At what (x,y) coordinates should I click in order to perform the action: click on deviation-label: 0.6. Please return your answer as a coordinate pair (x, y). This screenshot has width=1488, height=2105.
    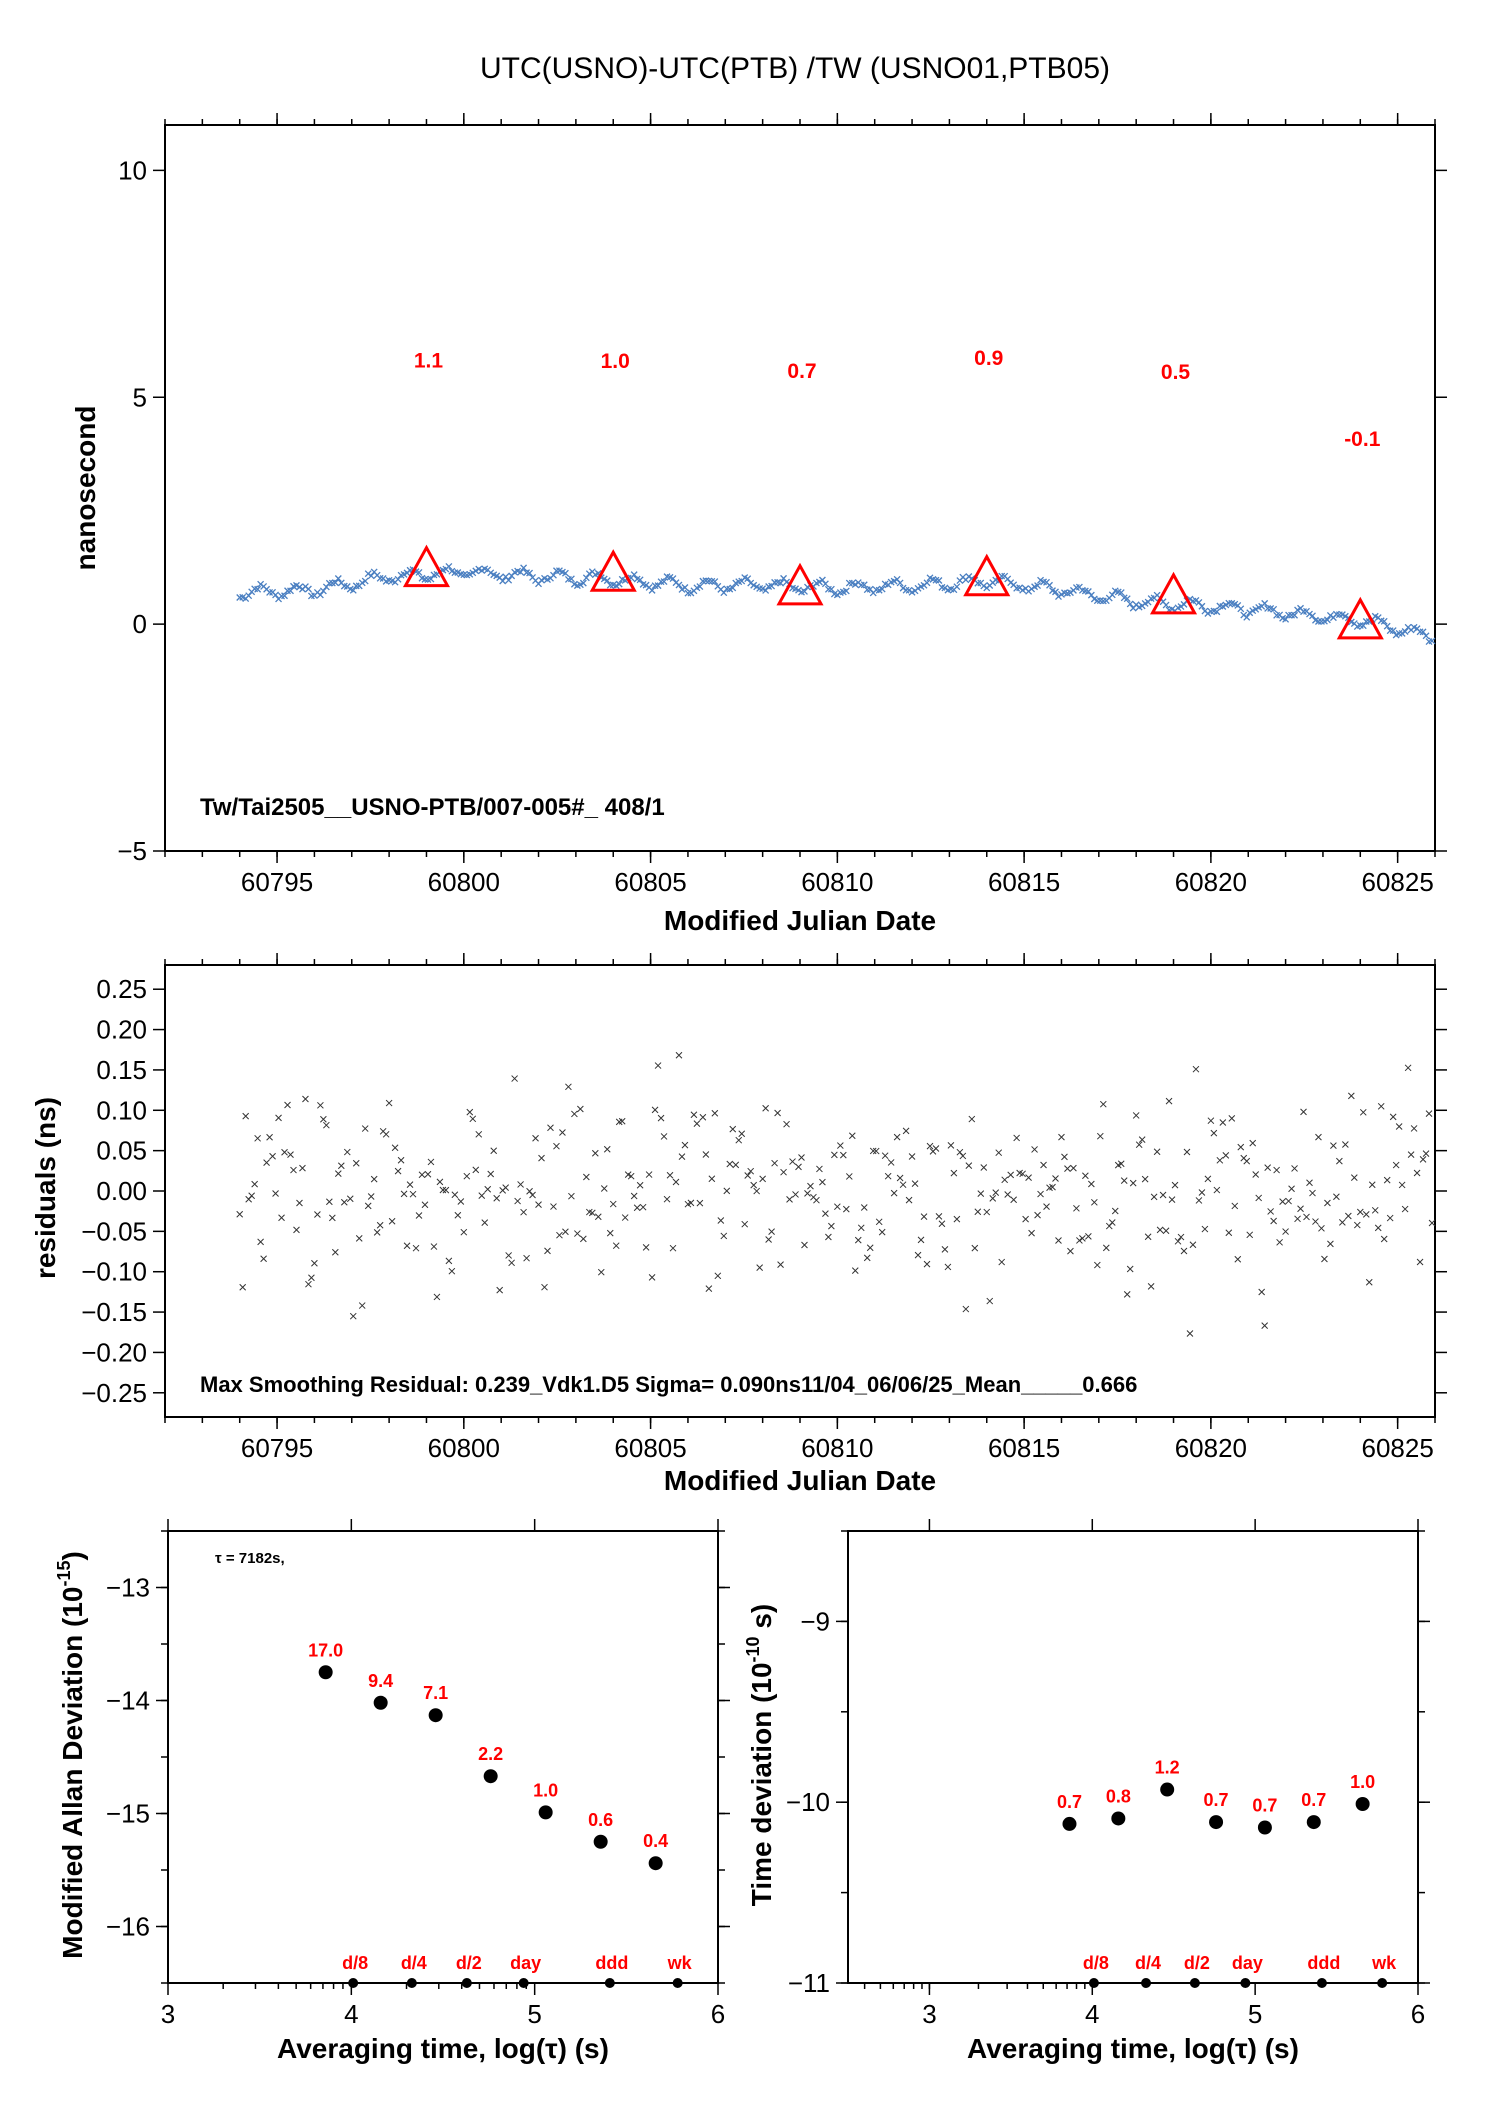
    Looking at the image, I should click on (600, 1820).